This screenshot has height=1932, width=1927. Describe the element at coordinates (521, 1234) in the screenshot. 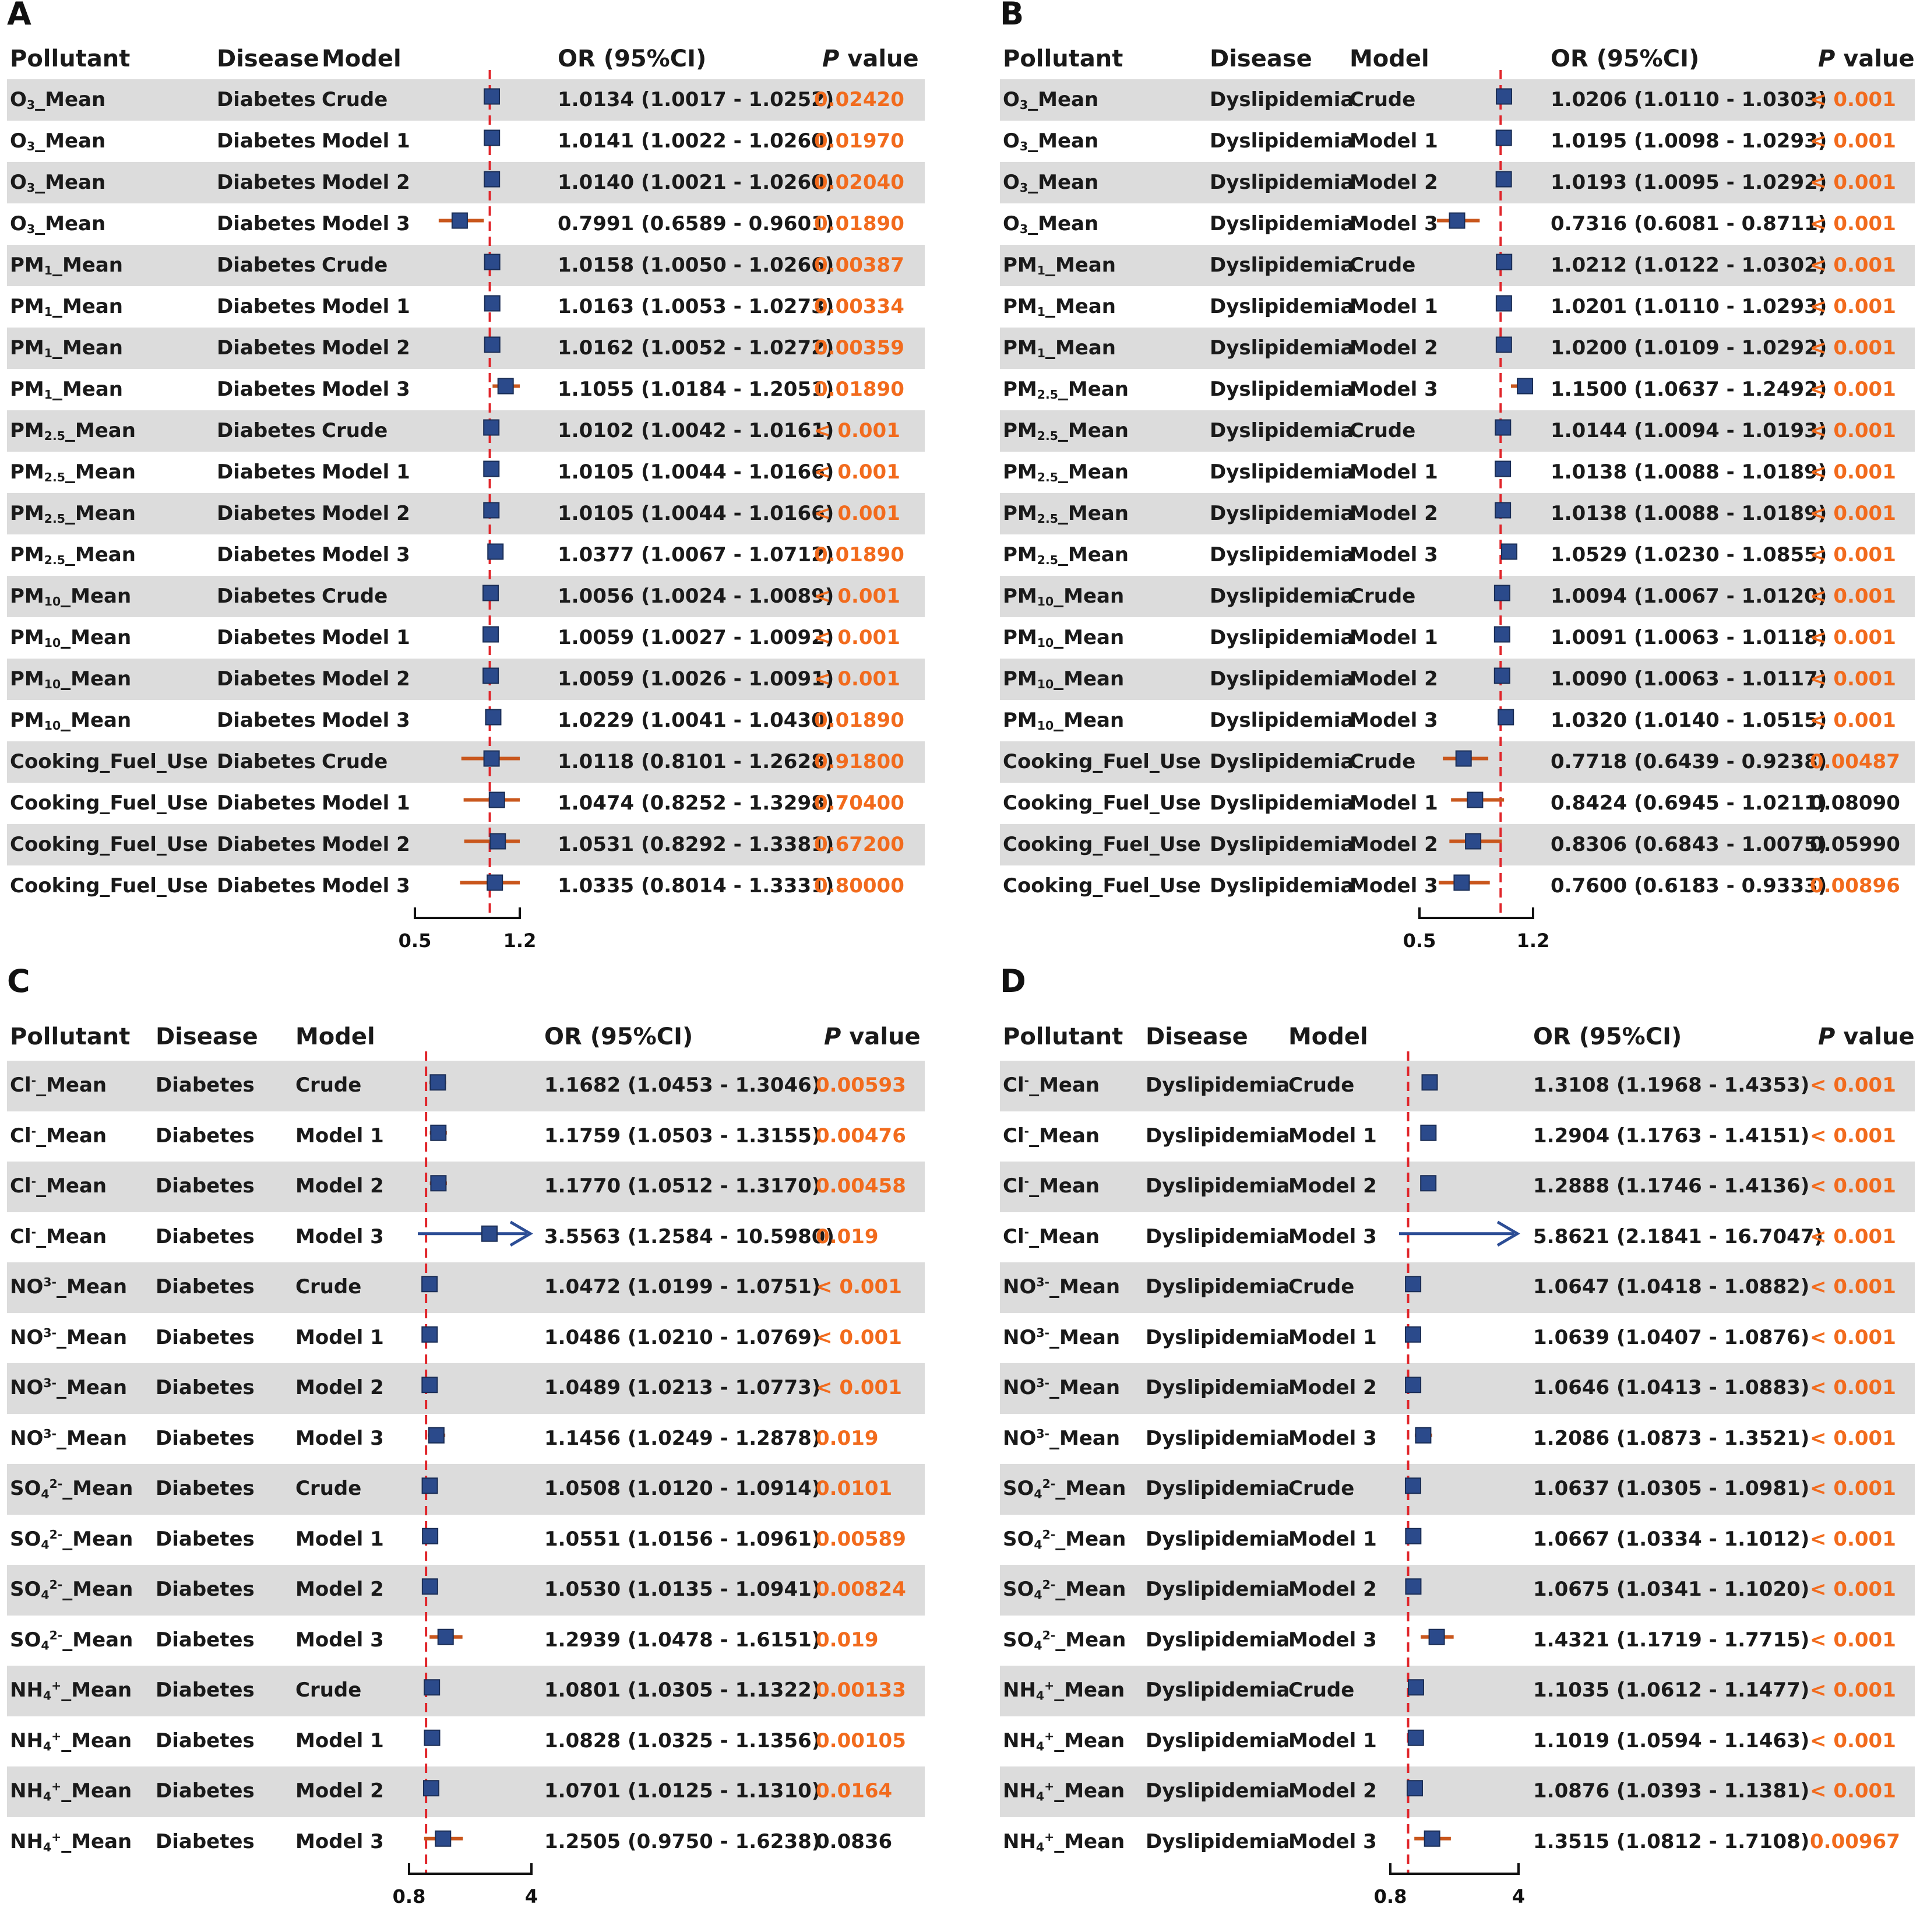

I see `arrow-head` at that location.